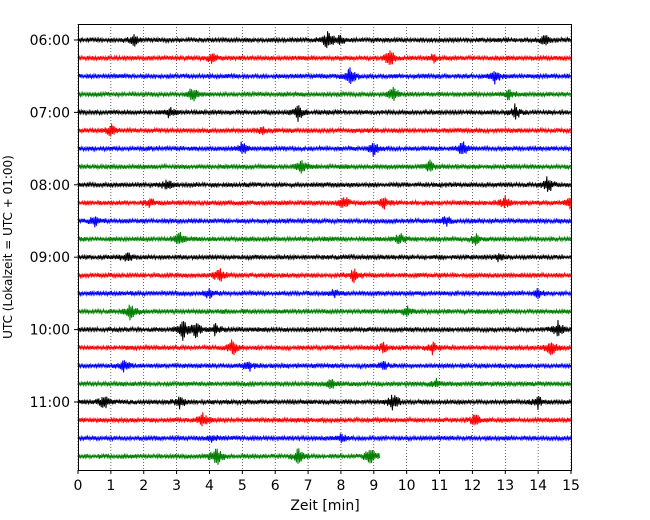 The image size is (650, 520). What do you see at coordinates (571, 486) in the screenshot?
I see `x-tick-label: 15` at bounding box center [571, 486].